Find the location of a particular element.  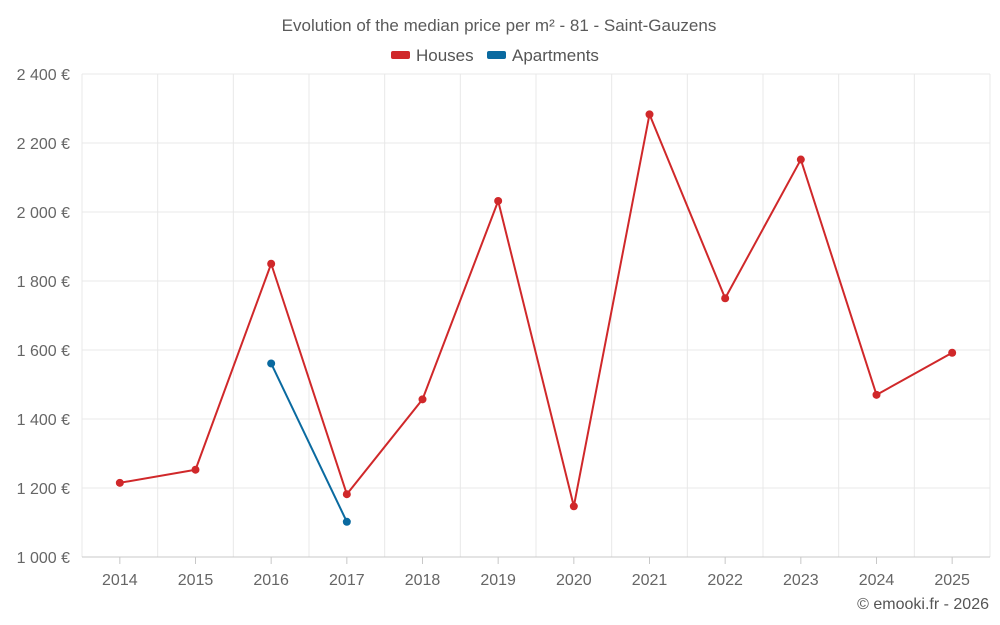

legend-swatch-houses is located at coordinates (400, 55).